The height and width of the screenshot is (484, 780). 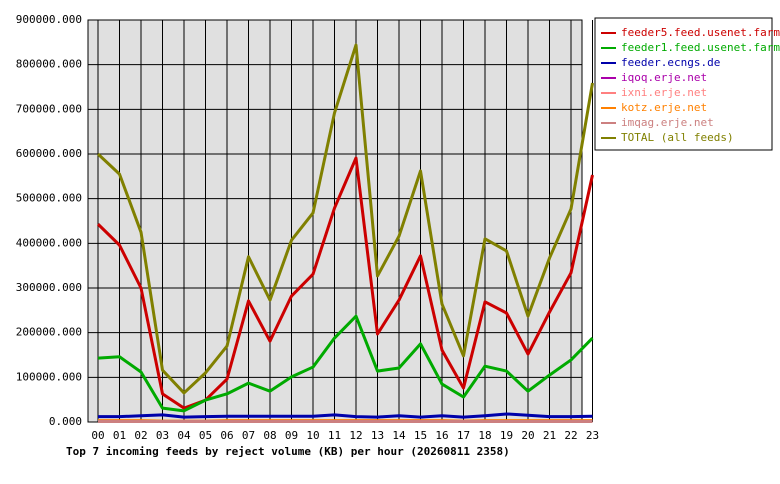 What do you see at coordinates (484, 435) in the screenshot?
I see `x-tick-label: 18` at bounding box center [484, 435].